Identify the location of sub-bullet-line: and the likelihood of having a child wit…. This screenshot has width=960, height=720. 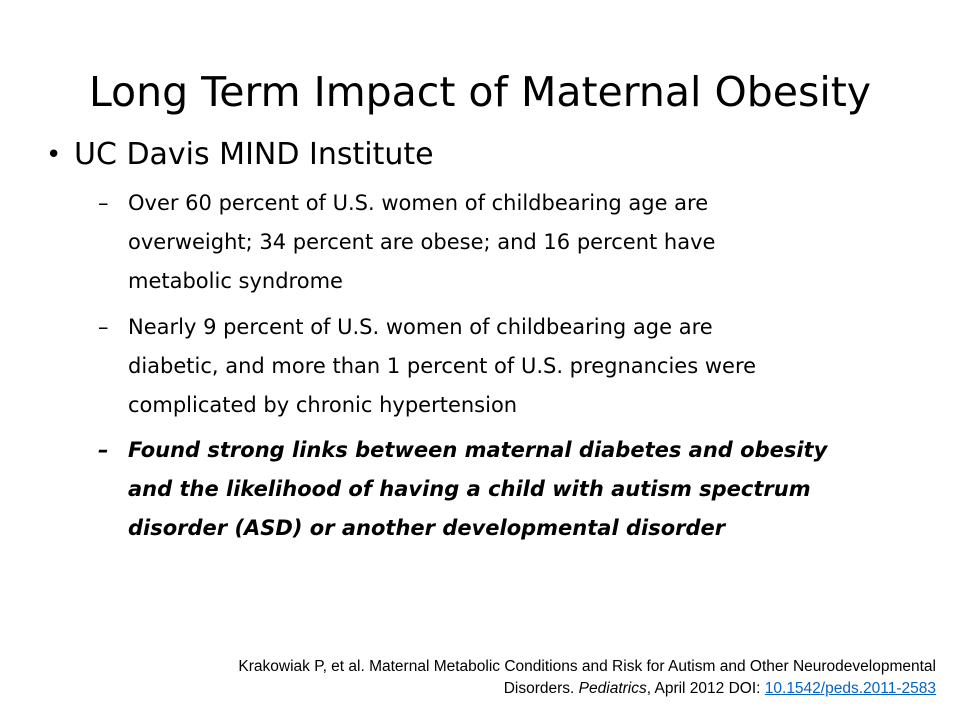
(469, 489).